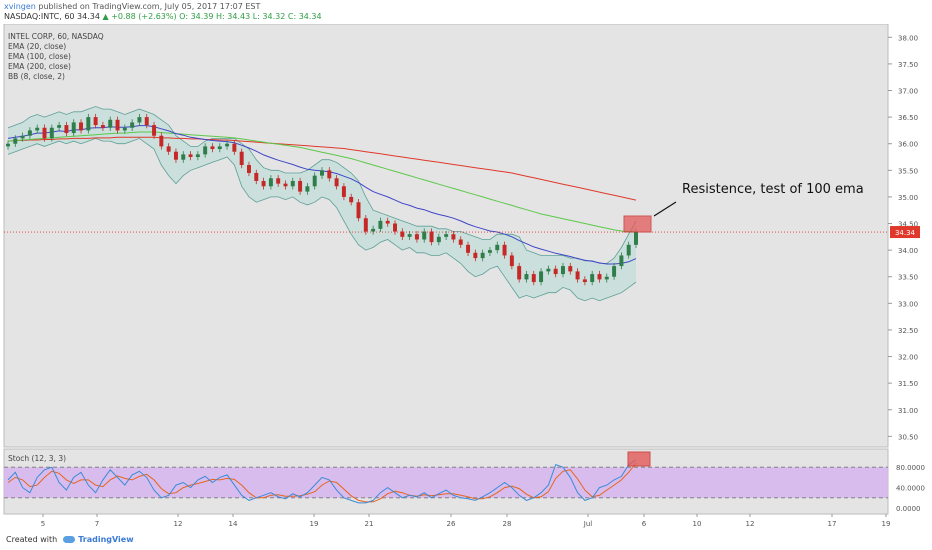 This screenshot has width=932, height=550. I want to click on ohlc-open: O: 34.39, so click(196, 16).